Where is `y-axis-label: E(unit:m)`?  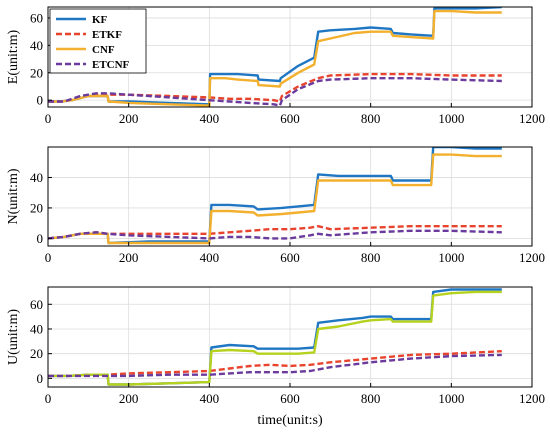
y-axis-label: E(unit:m) is located at coordinates (13, 56).